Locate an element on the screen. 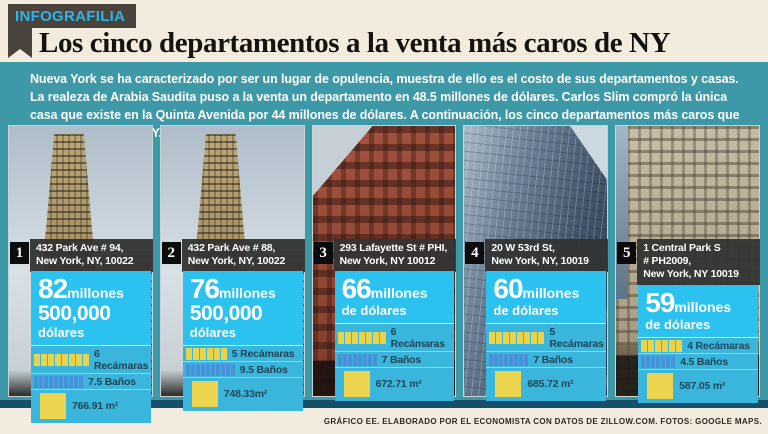 This screenshot has width=768, height=434. bathrooms-row: 4.5 Baños is located at coordinates (698, 361).